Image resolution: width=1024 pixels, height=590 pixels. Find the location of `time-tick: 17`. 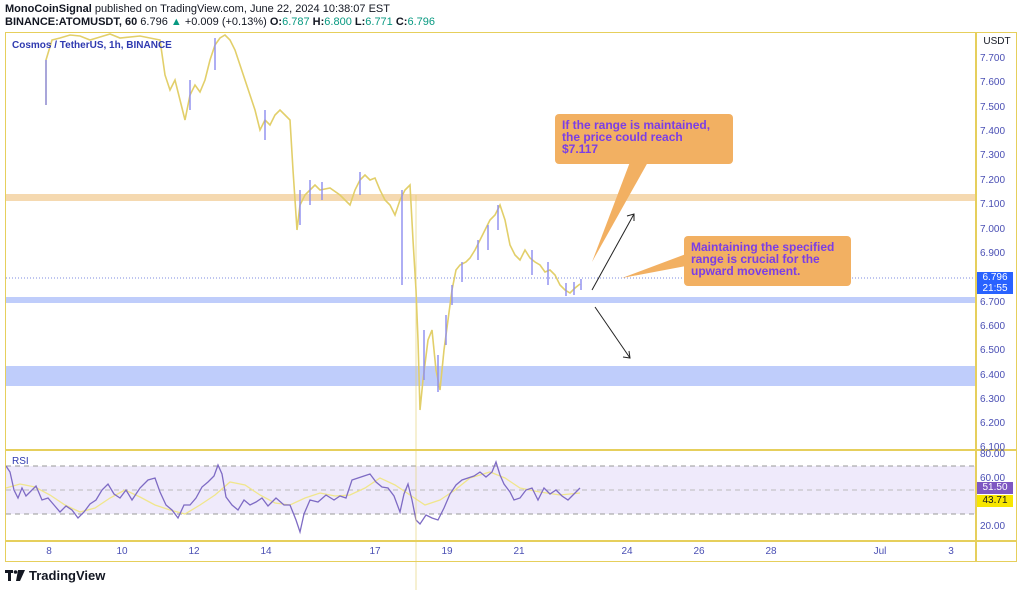

time-tick: 17 is located at coordinates (375, 551).